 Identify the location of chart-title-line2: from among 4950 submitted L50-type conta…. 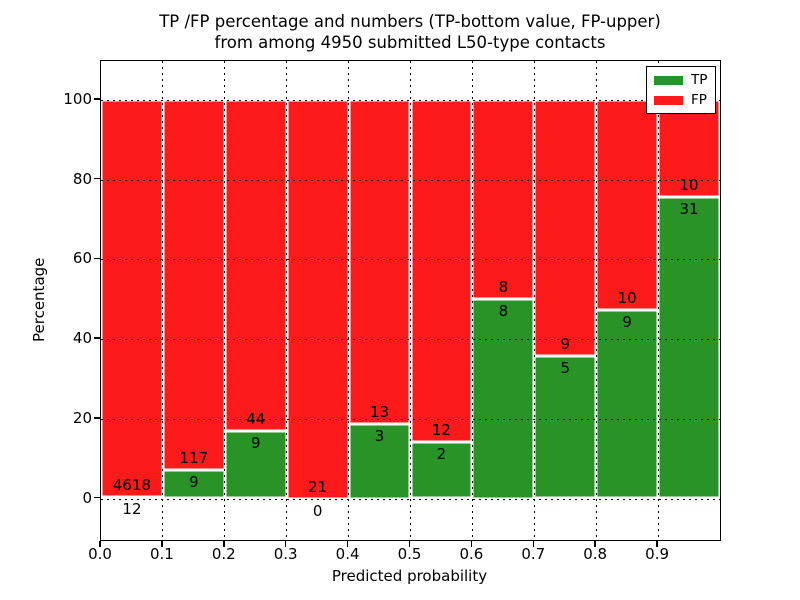
(410, 42).